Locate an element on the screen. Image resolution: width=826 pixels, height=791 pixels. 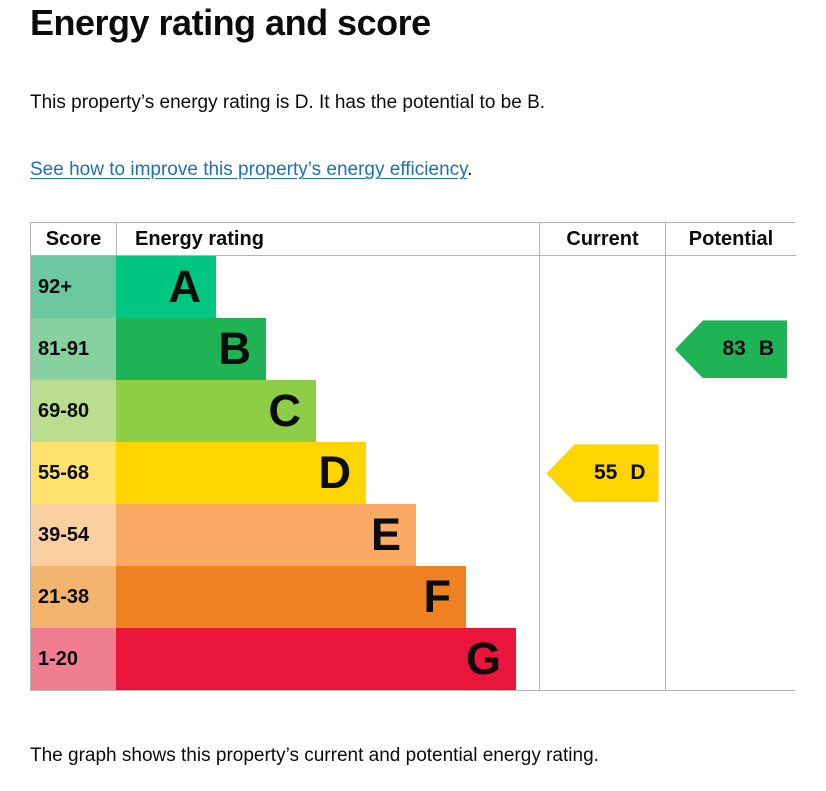
potential-column: 83 B is located at coordinates (730, 473).